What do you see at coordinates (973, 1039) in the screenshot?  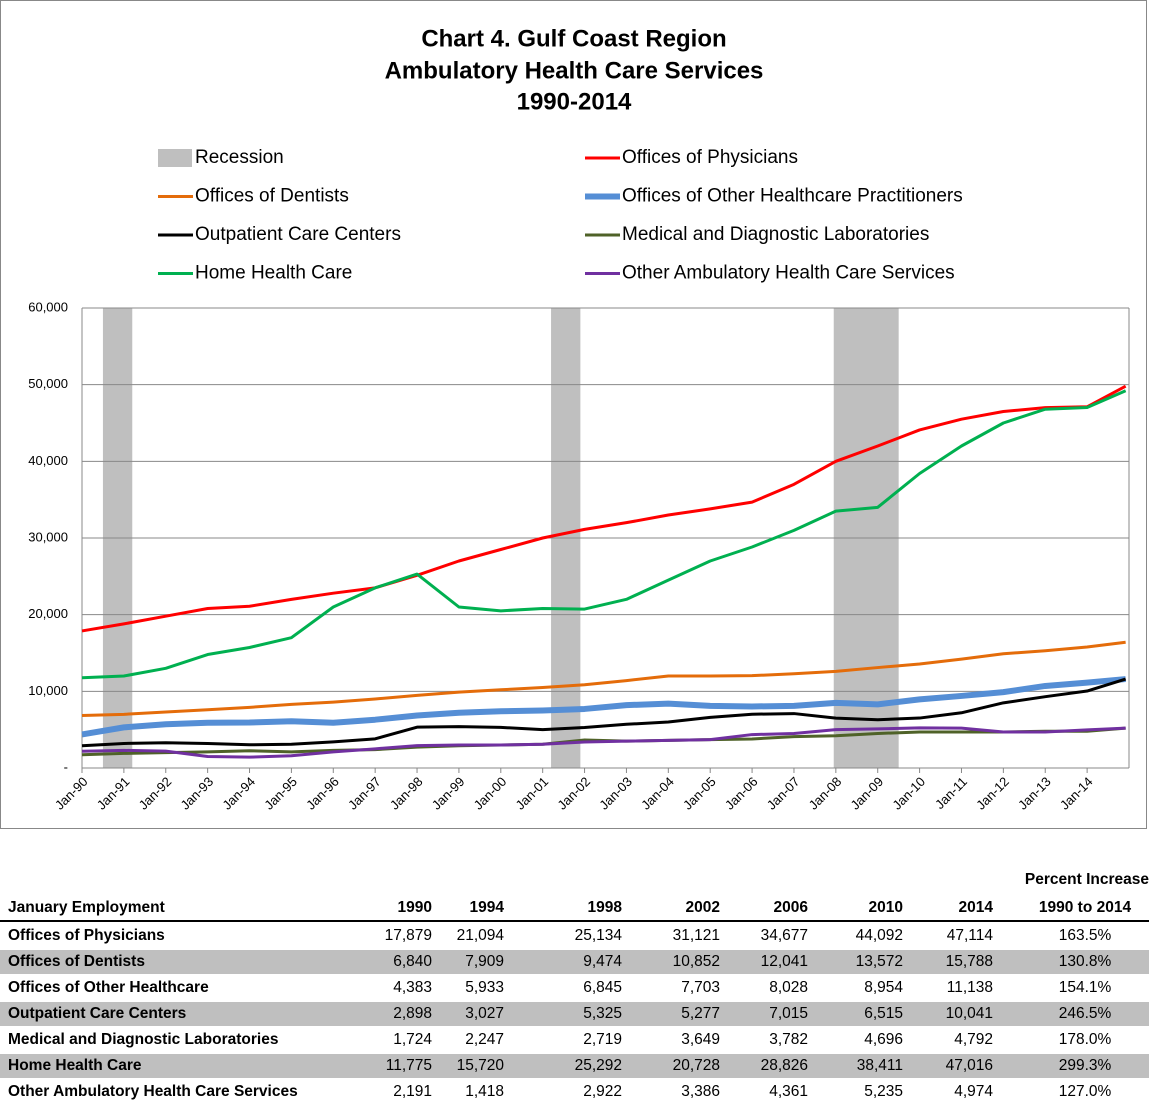 I see `table-cell: 4,792` at bounding box center [973, 1039].